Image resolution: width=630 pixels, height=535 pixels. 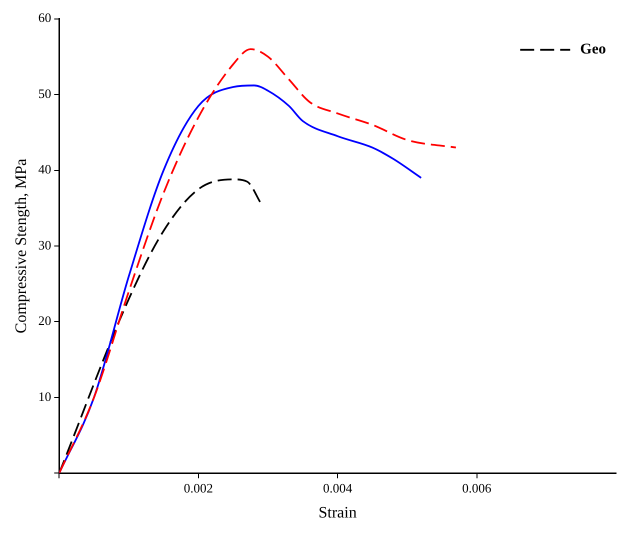 What do you see at coordinates (45, 169) in the screenshot?
I see `y-tick-label: 40` at bounding box center [45, 169].